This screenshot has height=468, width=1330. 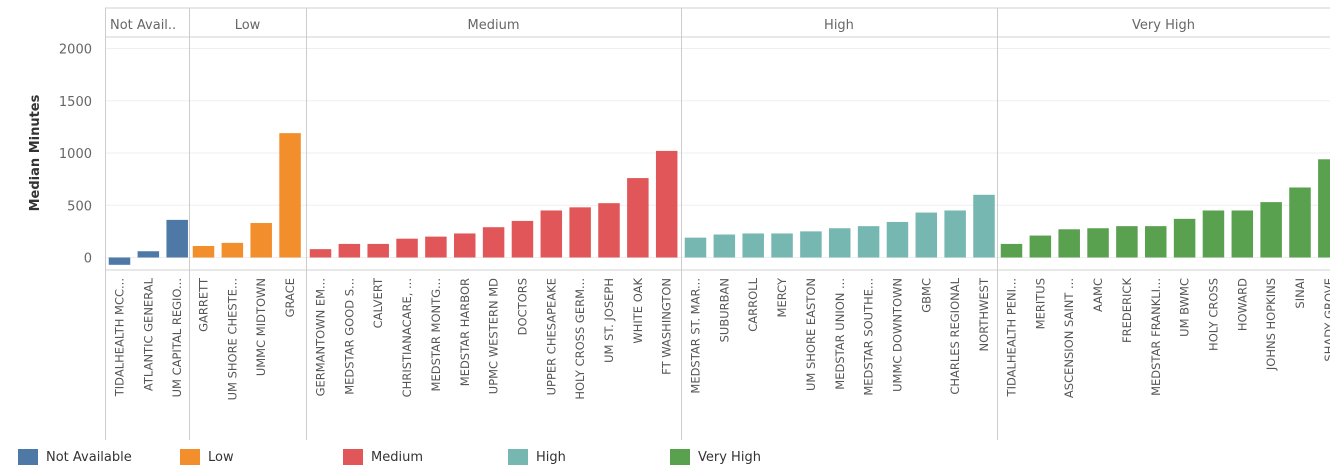 What do you see at coordinates (221, 457) in the screenshot?
I see `legend-label: Low` at bounding box center [221, 457].